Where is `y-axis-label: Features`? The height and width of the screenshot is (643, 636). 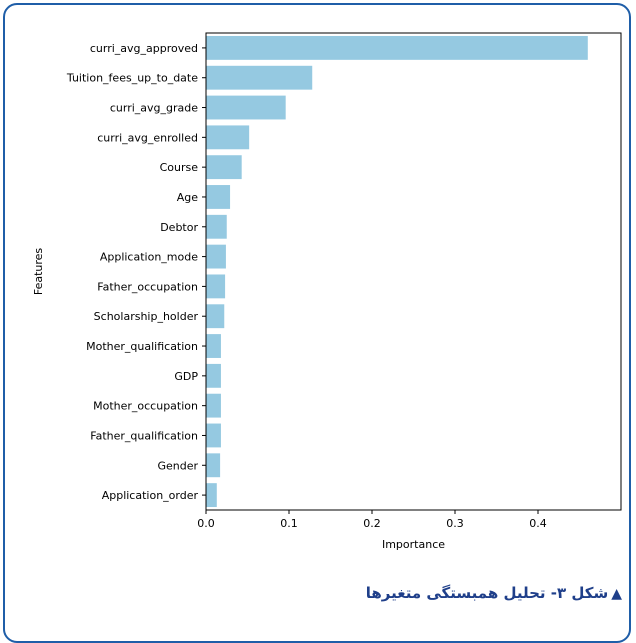
y-axis-label: Features is located at coordinates (38, 272).